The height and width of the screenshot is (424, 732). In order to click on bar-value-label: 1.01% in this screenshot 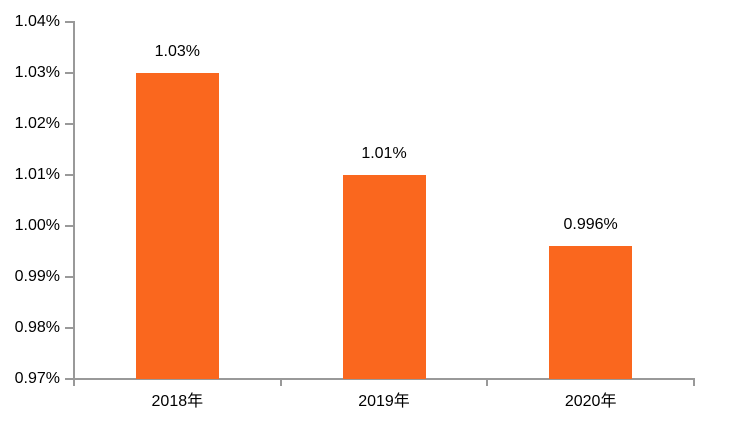, I will do `click(384, 153)`.